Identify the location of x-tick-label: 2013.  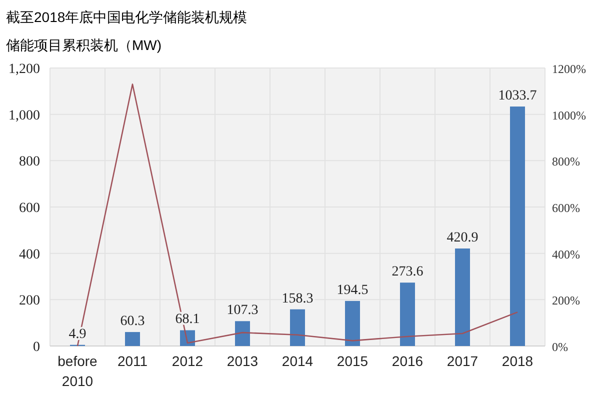
(242, 361).